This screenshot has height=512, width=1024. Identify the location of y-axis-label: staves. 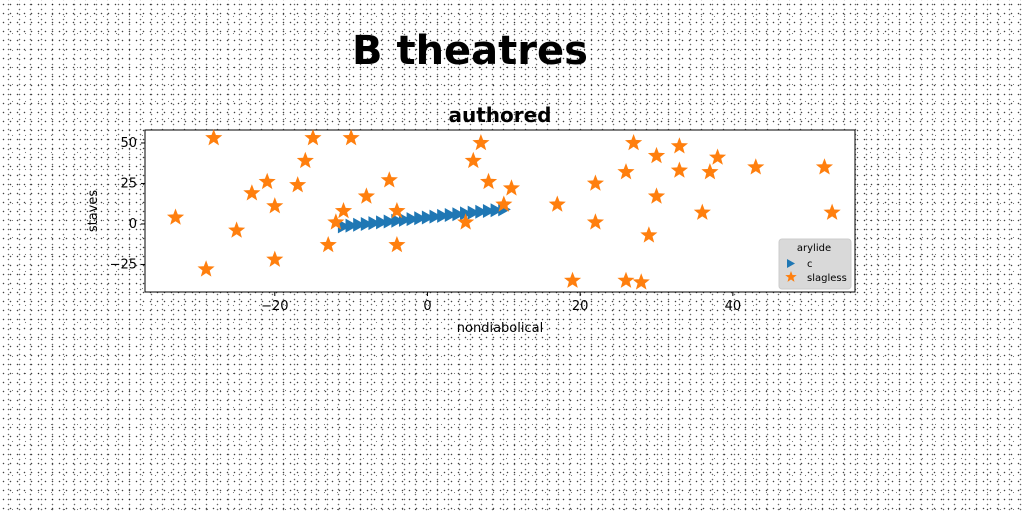
(93, 211).